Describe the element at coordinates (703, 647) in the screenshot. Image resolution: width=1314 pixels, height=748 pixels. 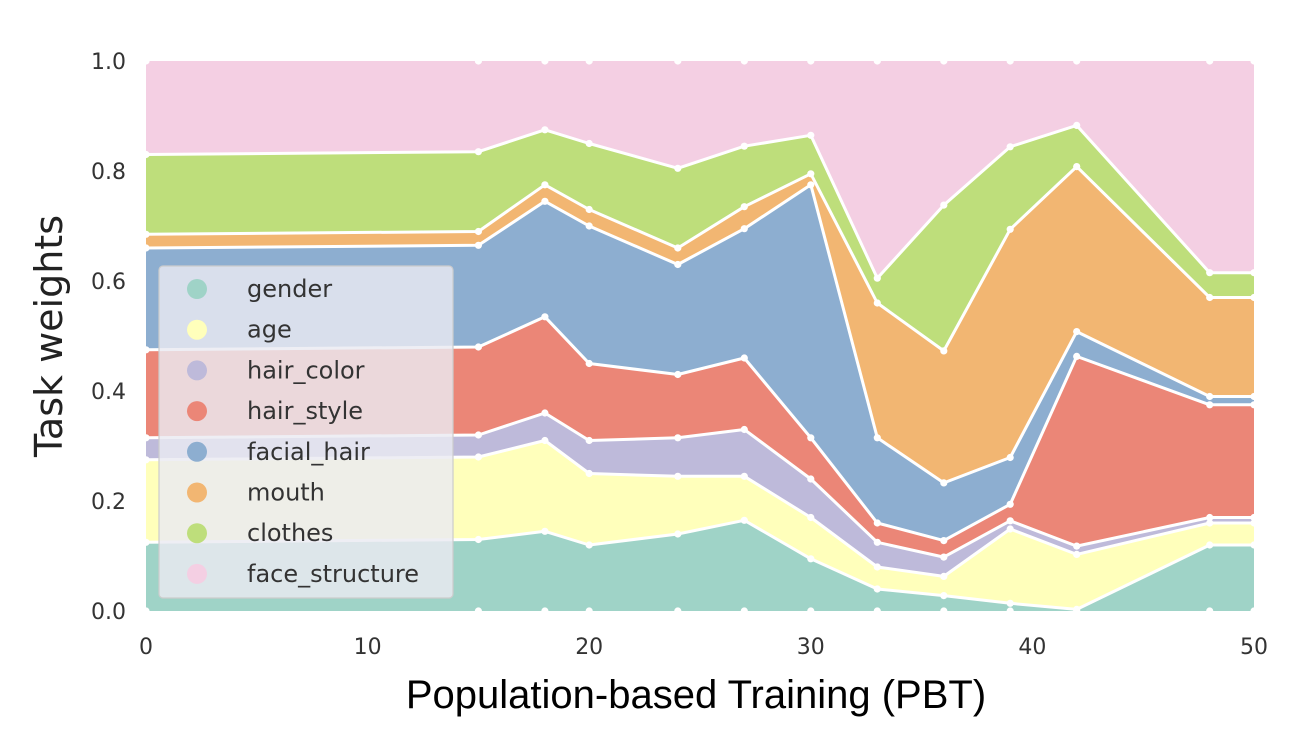
I see `x-axis-ticks: 0 10 20 30 40 50` at that location.